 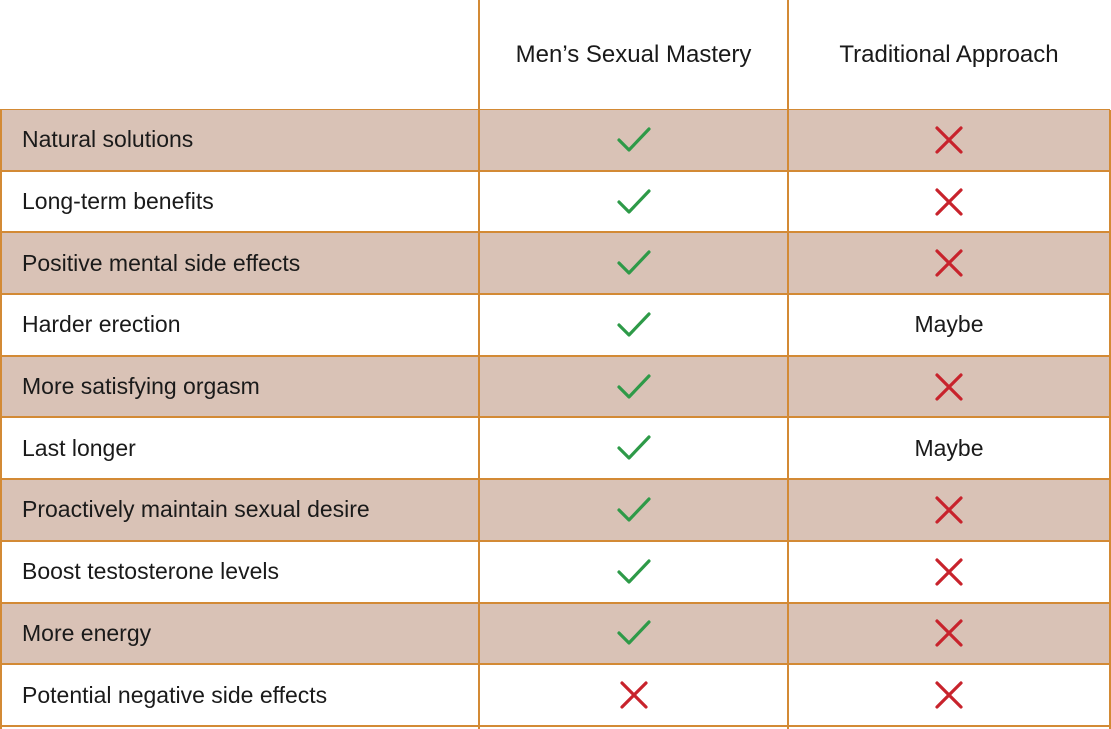 I want to click on table-row: Potential negative side effects, so click(x=555, y=696).